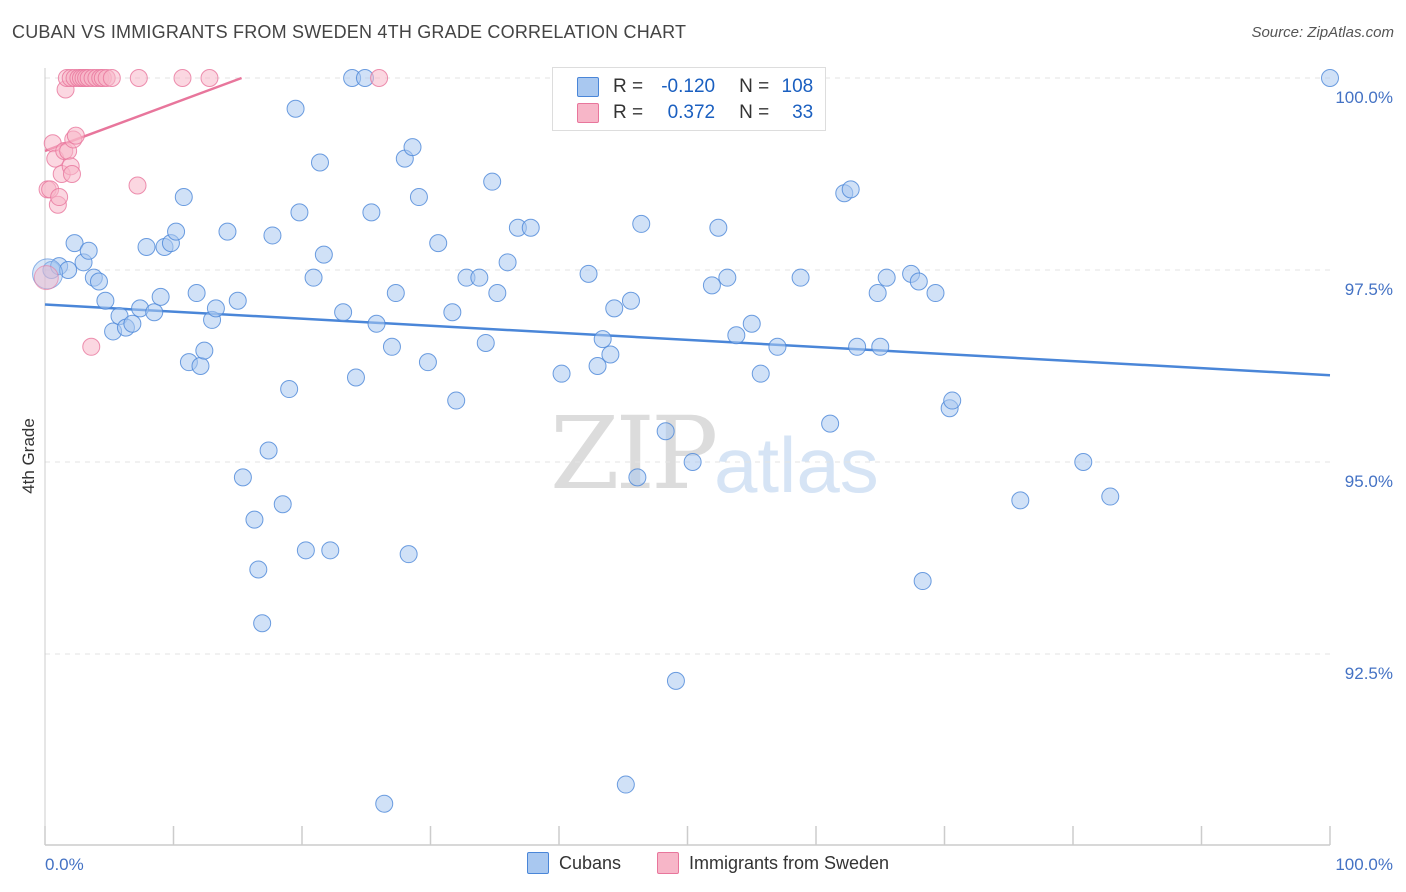 The image size is (1406, 892). What do you see at coordinates (538, 863) in the screenshot?
I see `bottom-legend-swatch-cubans` at bounding box center [538, 863].